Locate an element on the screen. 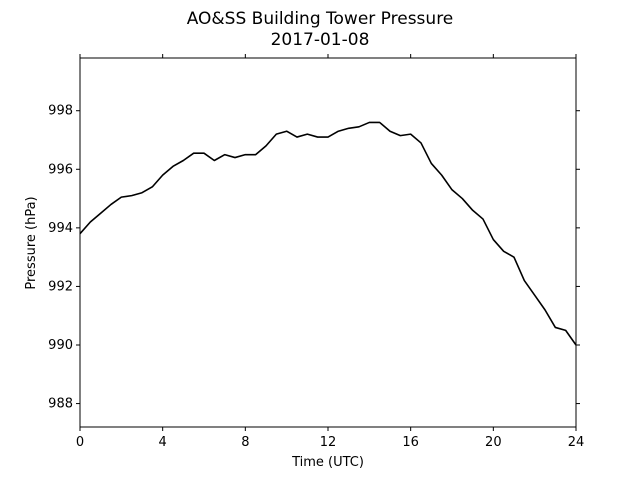 The width and height of the screenshot is (640, 484). y-tick-label: 996 is located at coordinates (60, 169).